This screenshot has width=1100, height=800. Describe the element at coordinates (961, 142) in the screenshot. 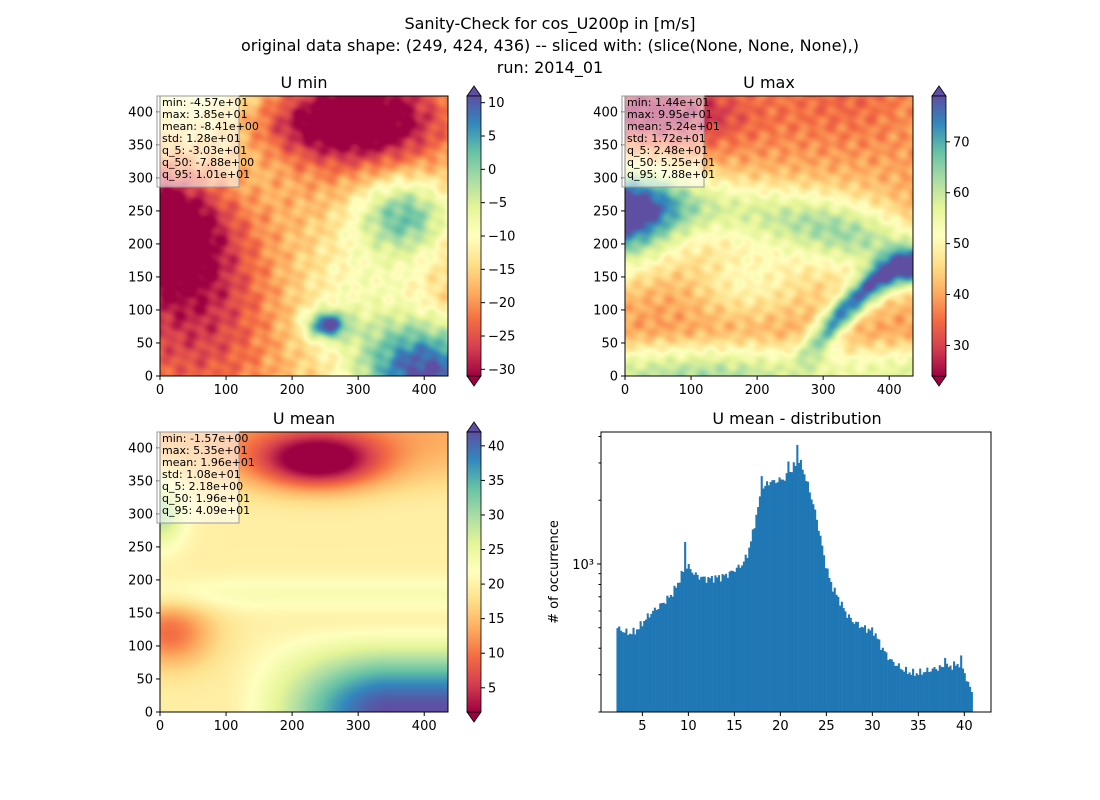

I see `colorbar-tick-label: 70` at that location.